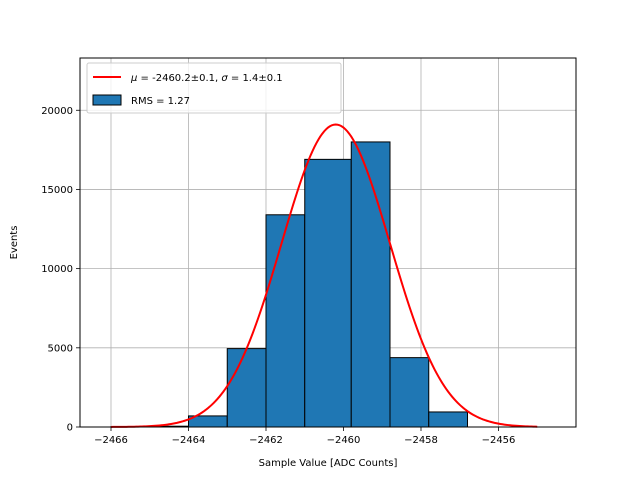  What do you see at coordinates (328, 463) in the screenshot?
I see `x-axis-label: Sample Value [ADC Counts]` at bounding box center [328, 463].